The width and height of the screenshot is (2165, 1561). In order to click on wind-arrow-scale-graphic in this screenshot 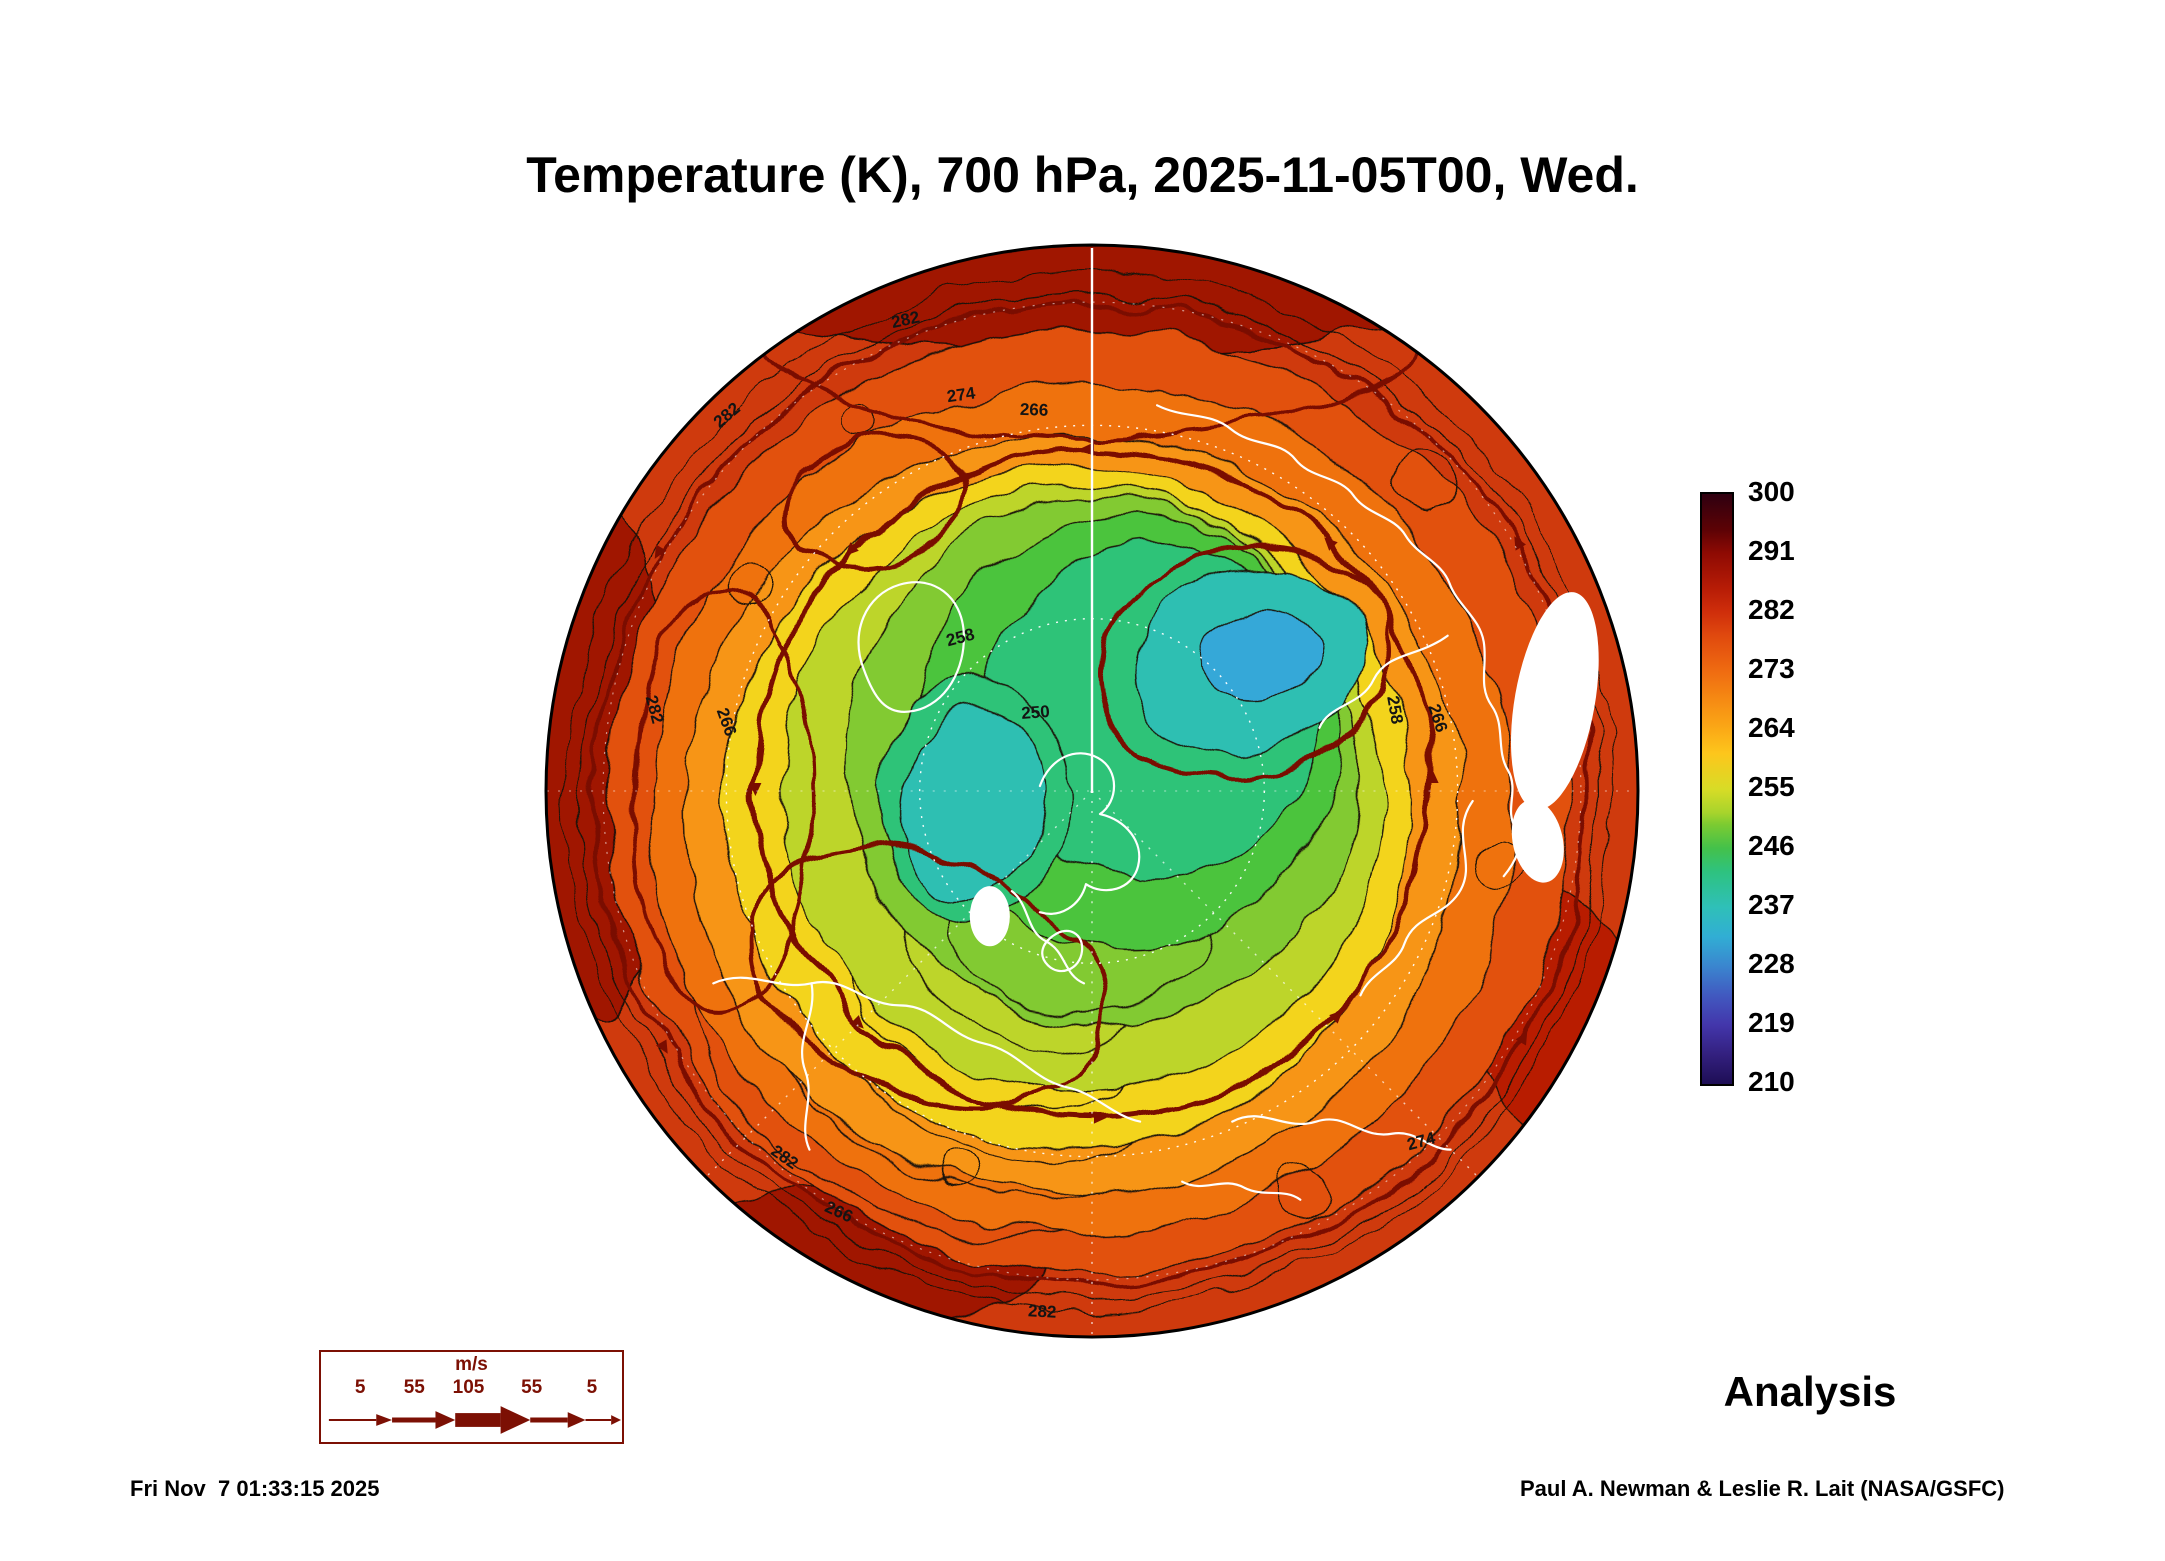, I will do `click(475, 1420)`.